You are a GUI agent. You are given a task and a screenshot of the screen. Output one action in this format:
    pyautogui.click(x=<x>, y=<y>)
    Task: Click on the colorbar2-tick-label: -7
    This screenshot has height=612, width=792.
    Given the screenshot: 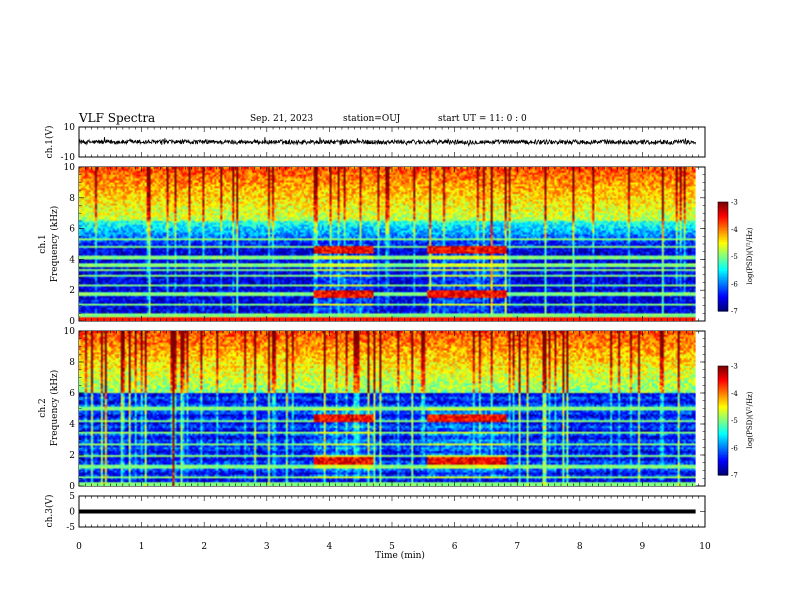 What is the action you would take?
    pyautogui.click(x=734, y=476)
    